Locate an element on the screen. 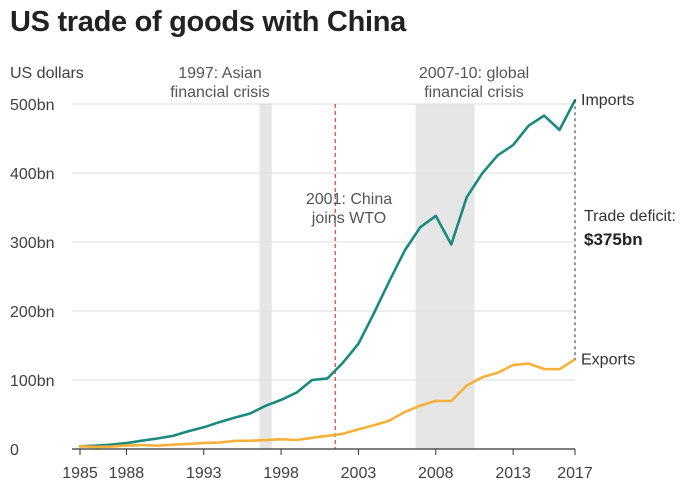 This screenshot has width=696, height=483. period-label-1-line-1: 1997: Asian is located at coordinates (220, 73).